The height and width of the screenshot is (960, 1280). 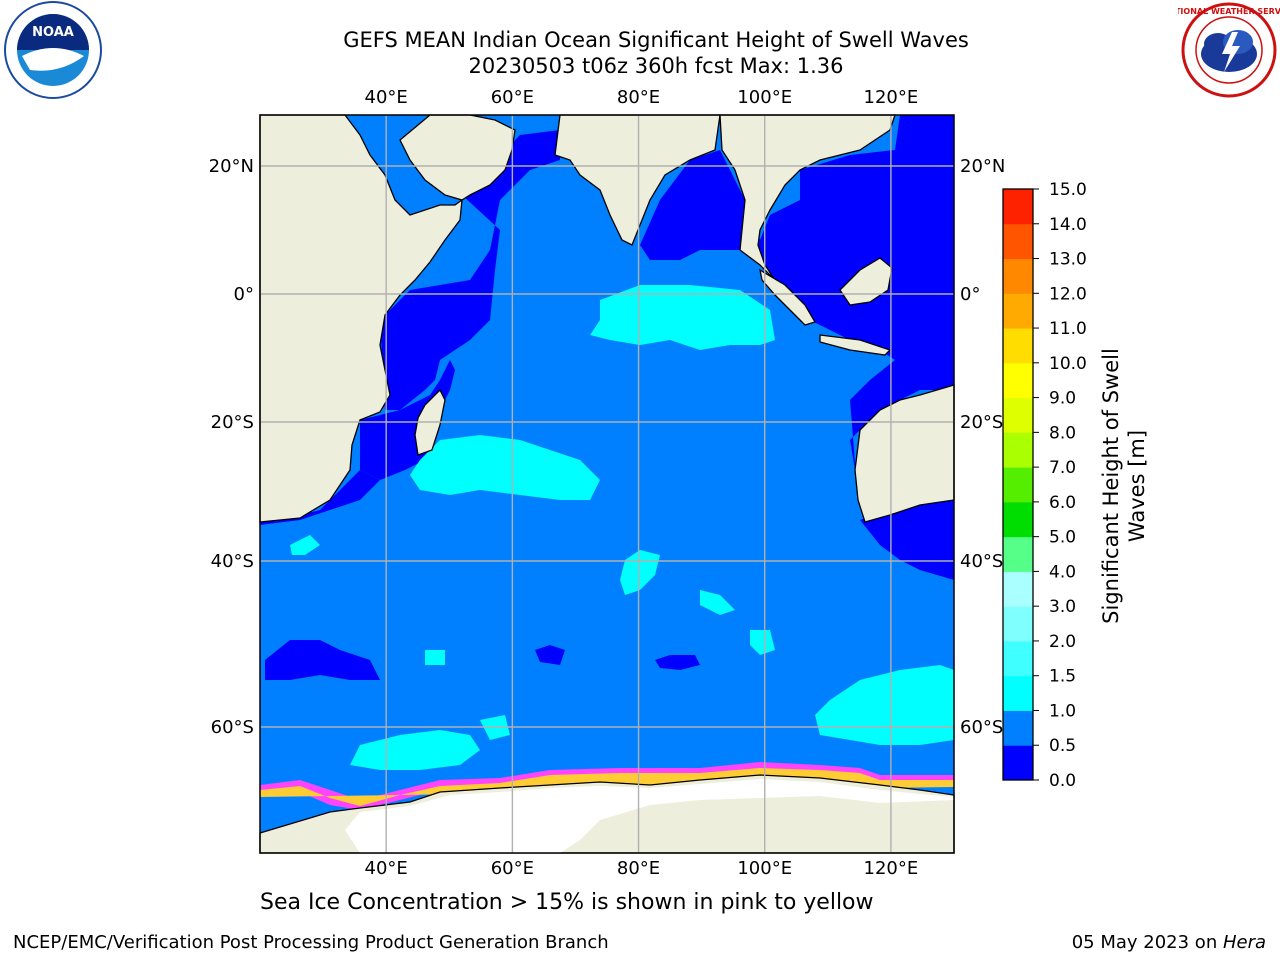 I want to click on lat-tick-label-right: 20°S, so click(x=981, y=422).